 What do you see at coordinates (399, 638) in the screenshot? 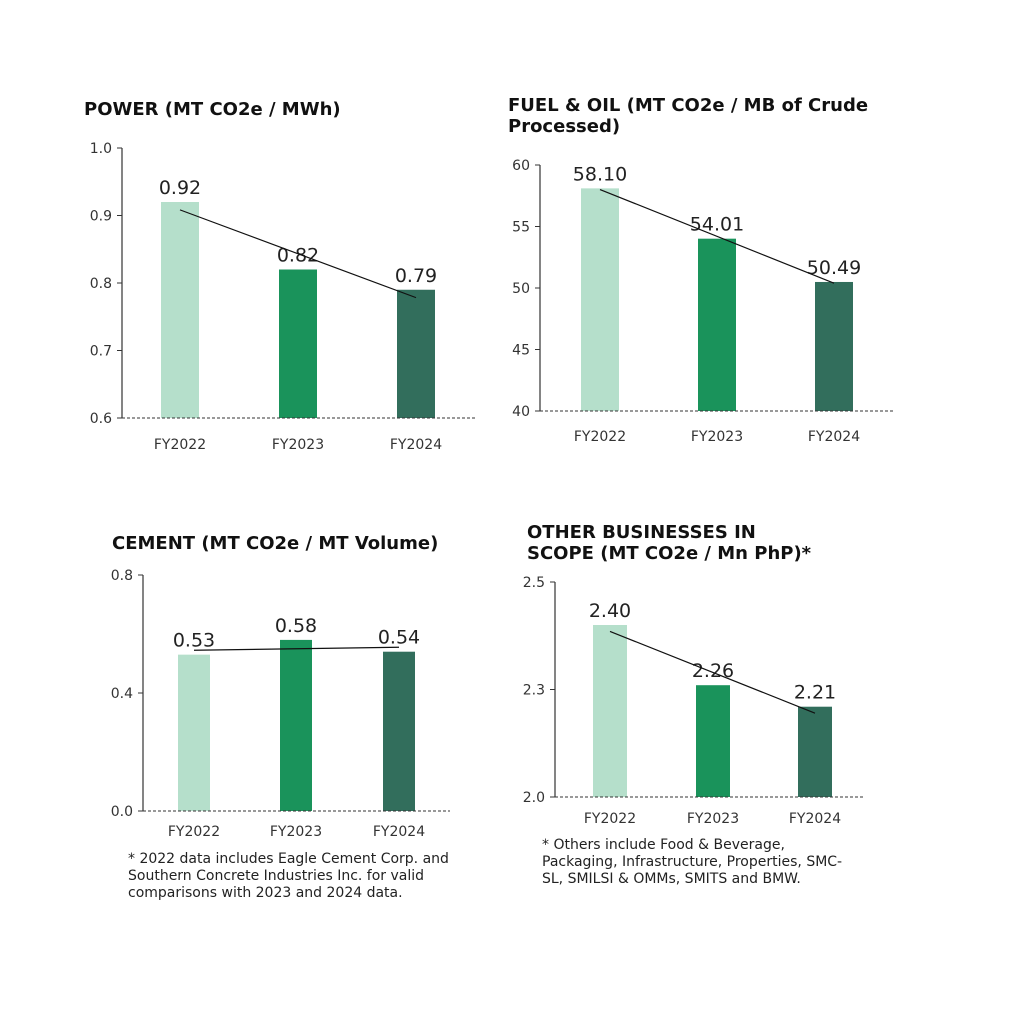
I see `data-label: 0.54` at bounding box center [399, 638].